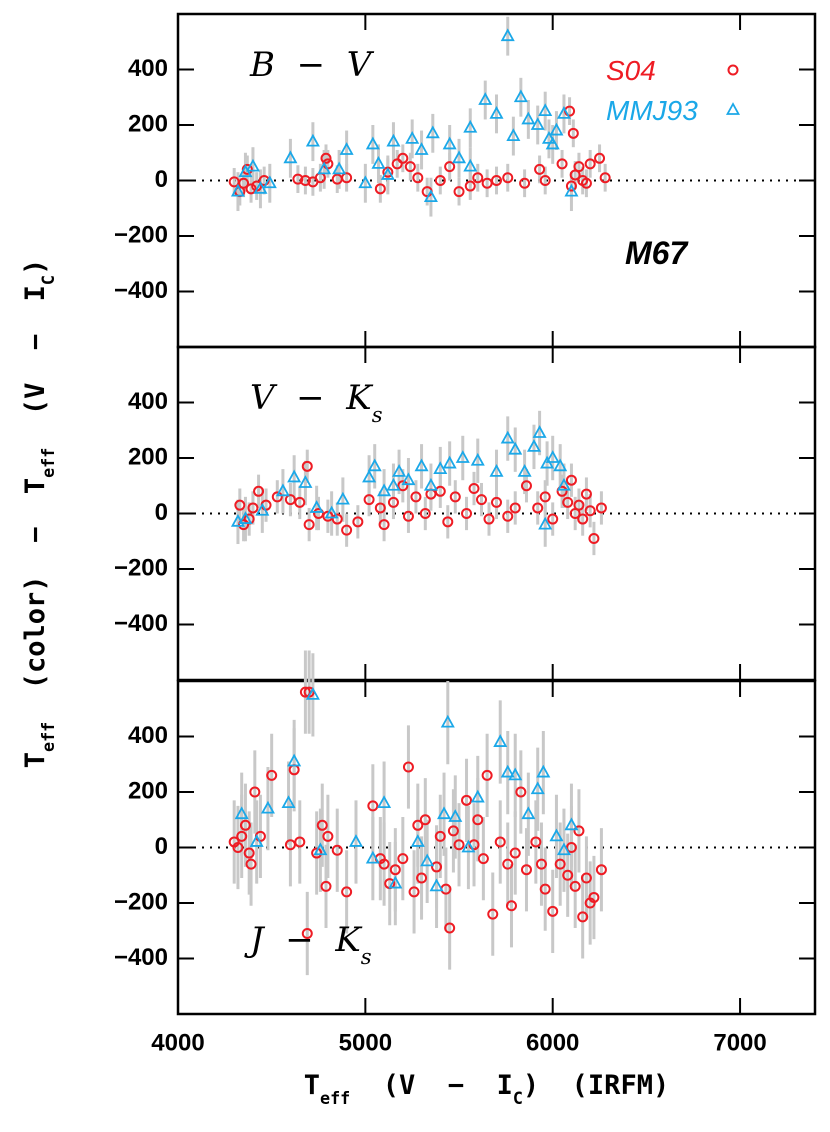  Describe the element at coordinates (316, 402) in the screenshot. I see `panel-label: V − Ks` at that location.